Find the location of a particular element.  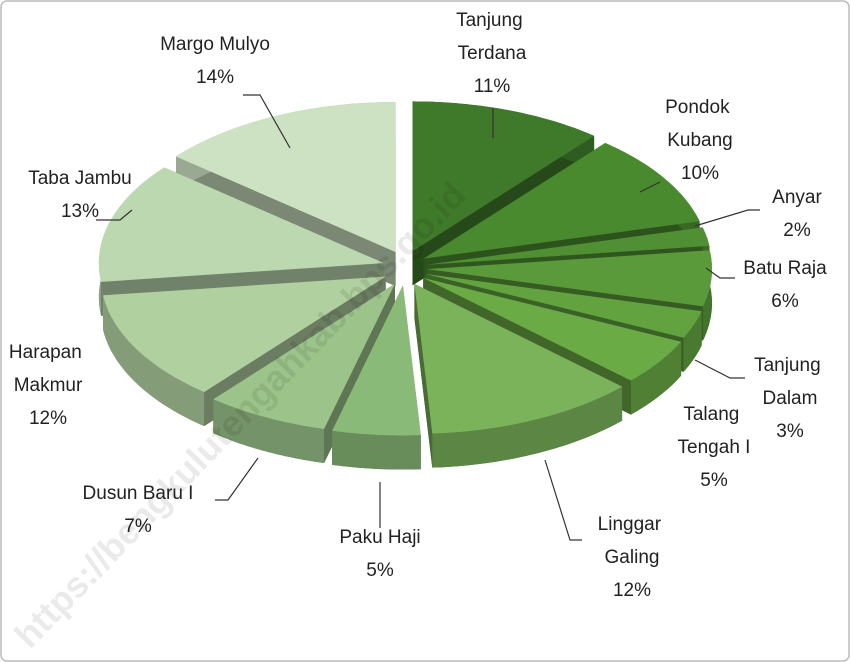

slice-label: Pondok Kubang is located at coordinates (700, 124).